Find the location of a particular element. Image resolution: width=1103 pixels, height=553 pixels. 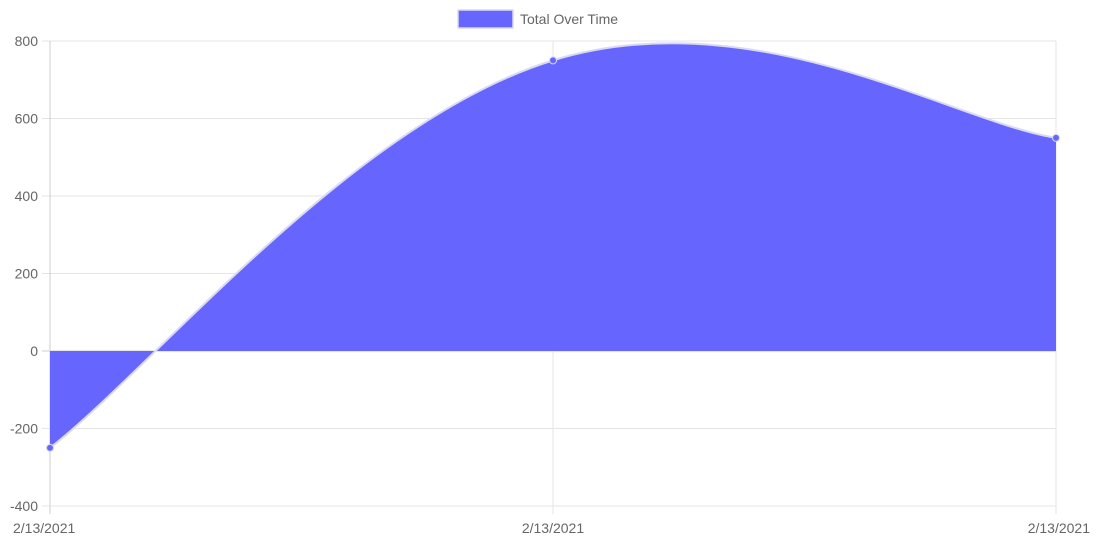

x-axis-ticks: 2/13/2021 2/13/2021 2/13/2021 is located at coordinates (551, 528).